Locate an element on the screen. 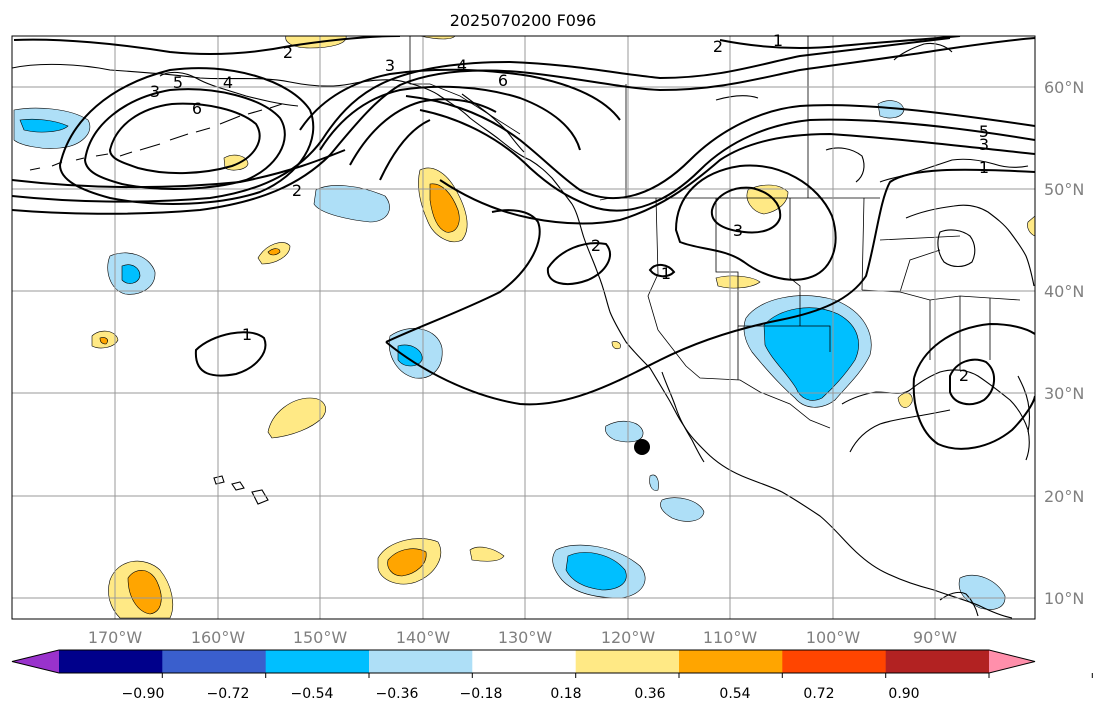 The width and height of the screenshot is (1105, 712). lat-label: 50°N is located at coordinates (1064, 189).